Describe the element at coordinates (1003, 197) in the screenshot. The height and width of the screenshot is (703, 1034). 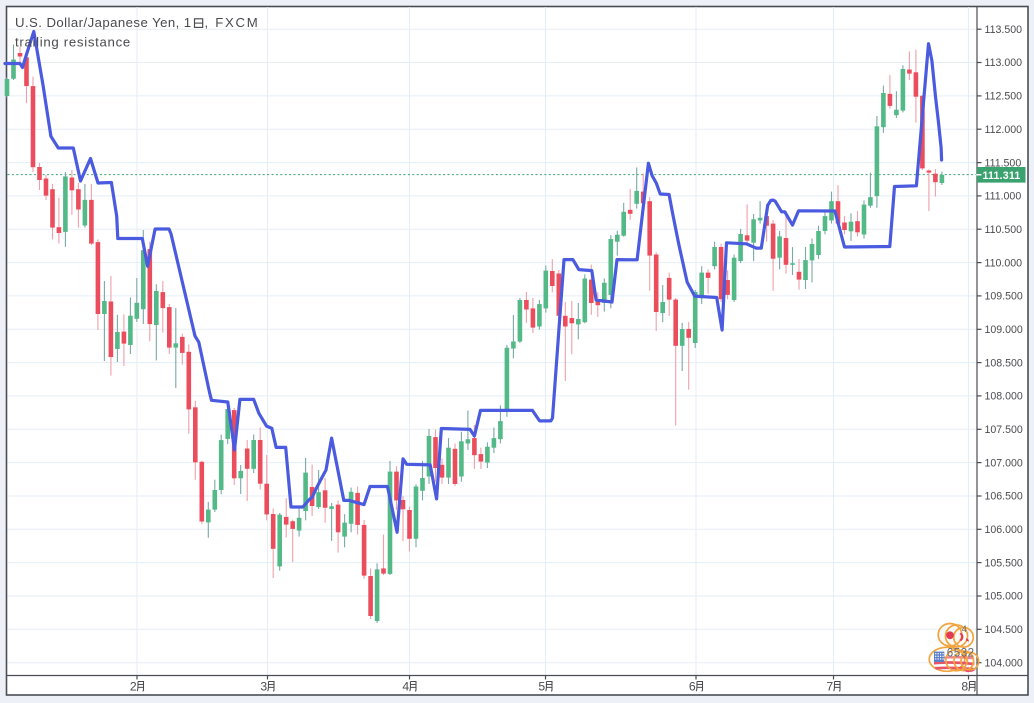
I see `svg-text: 111.000` at that location.